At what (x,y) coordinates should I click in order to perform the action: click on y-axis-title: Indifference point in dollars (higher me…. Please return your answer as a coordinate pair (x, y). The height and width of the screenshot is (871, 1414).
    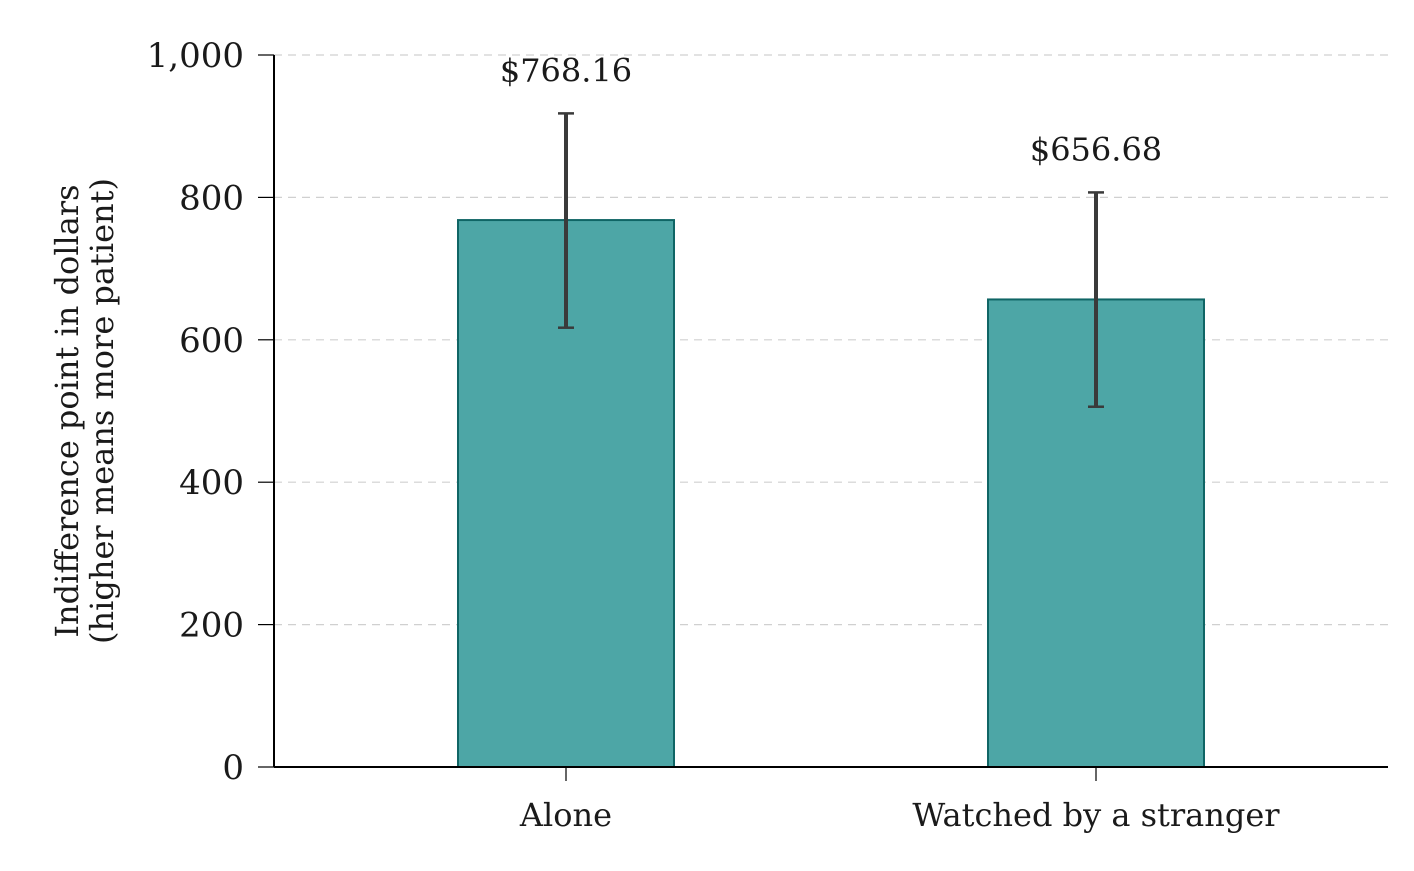
    Looking at the image, I should click on (84, 411).